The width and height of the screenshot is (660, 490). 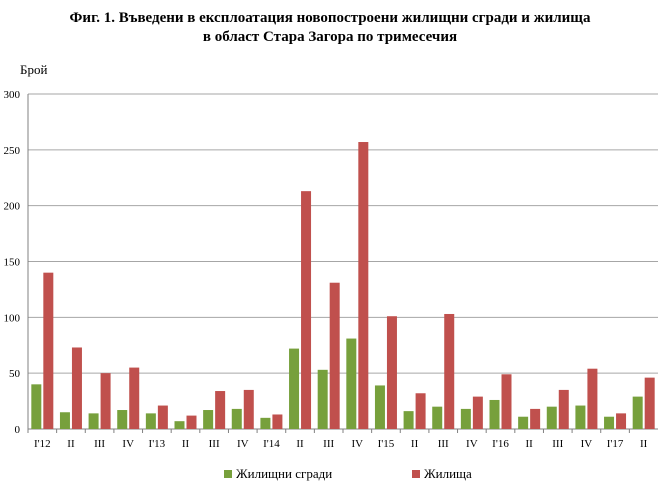 I want to click on legend-label-dwellings: Жилища, so click(x=448, y=473).